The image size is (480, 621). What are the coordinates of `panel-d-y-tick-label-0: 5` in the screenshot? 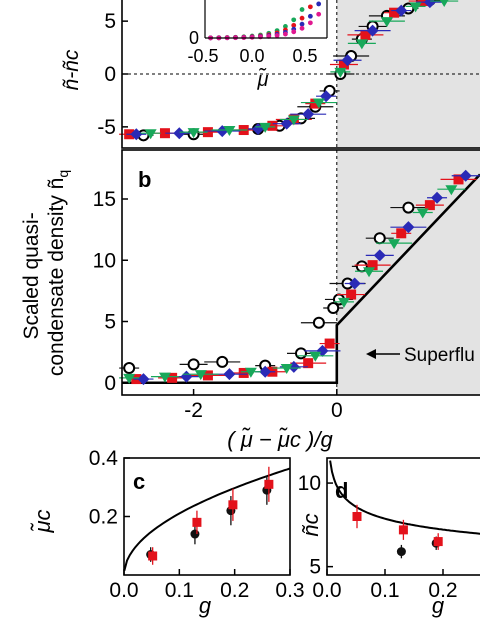 It's located at (315, 567).